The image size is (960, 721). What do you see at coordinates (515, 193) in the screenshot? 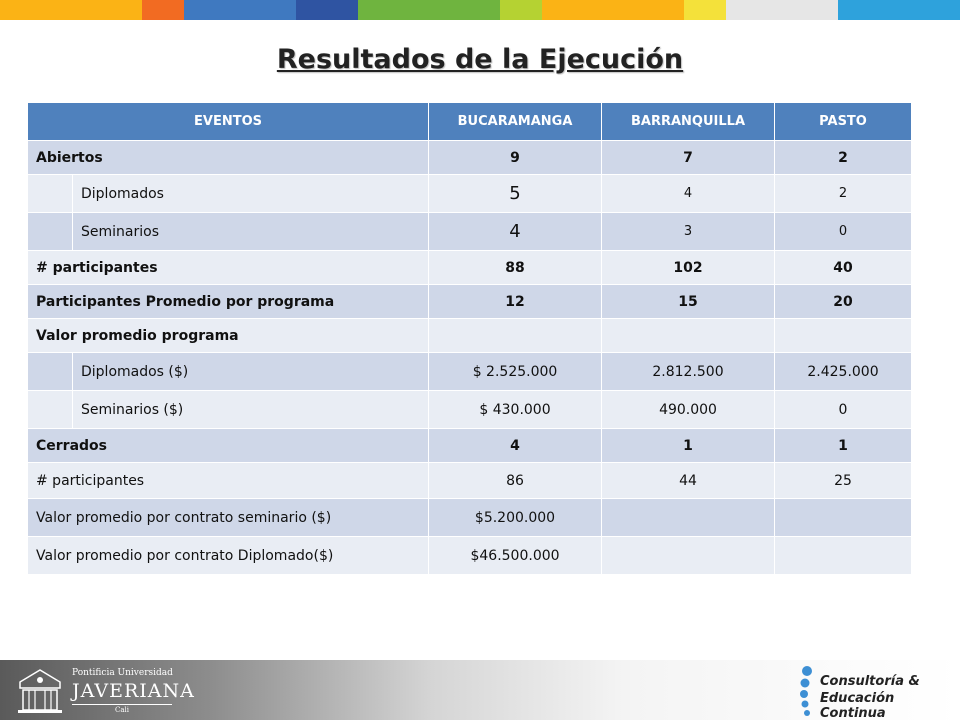
I see `table-cell: 5` at bounding box center [515, 193].